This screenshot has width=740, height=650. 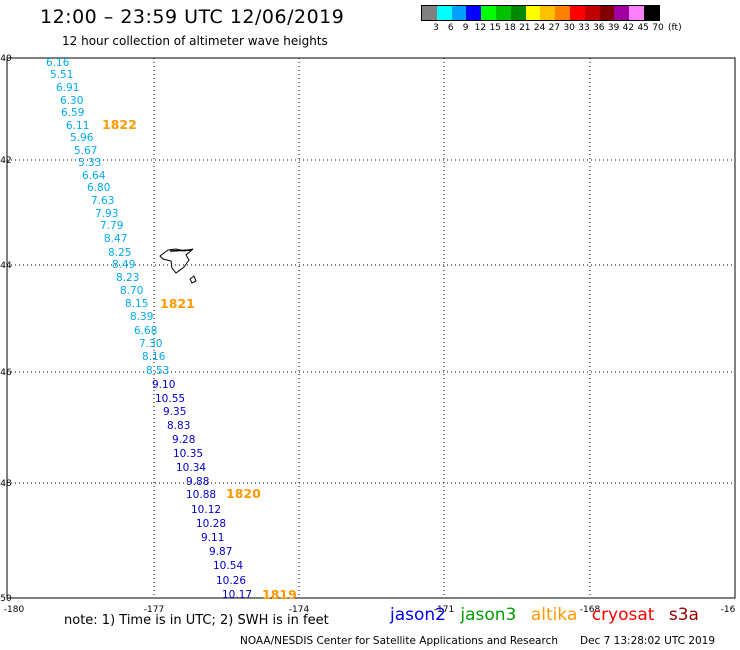 What do you see at coordinates (178, 266) in the screenshot?
I see `island-outline` at bounding box center [178, 266].